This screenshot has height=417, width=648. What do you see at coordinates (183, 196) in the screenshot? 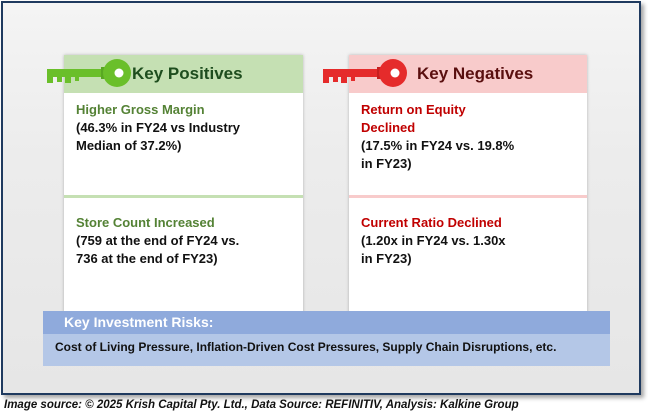
I see `positives-divider` at bounding box center [183, 196].